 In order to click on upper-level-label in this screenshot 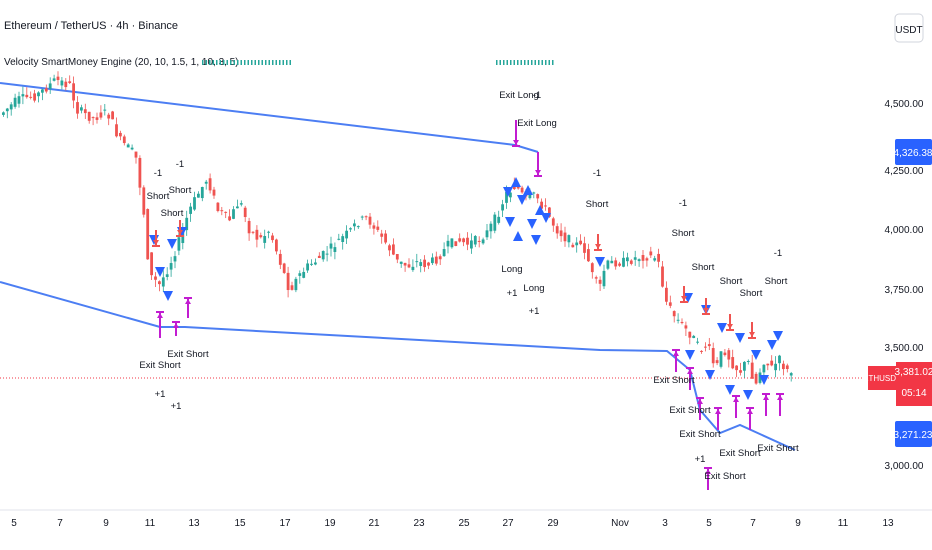, I will do `click(913, 152)`.